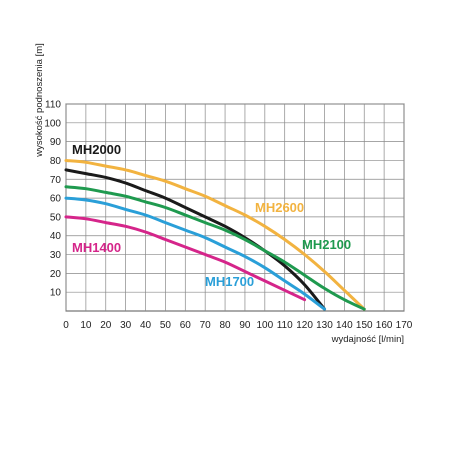  What do you see at coordinates (126, 325) in the screenshot?
I see `x-tick-label: 30` at bounding box center [126, 325].